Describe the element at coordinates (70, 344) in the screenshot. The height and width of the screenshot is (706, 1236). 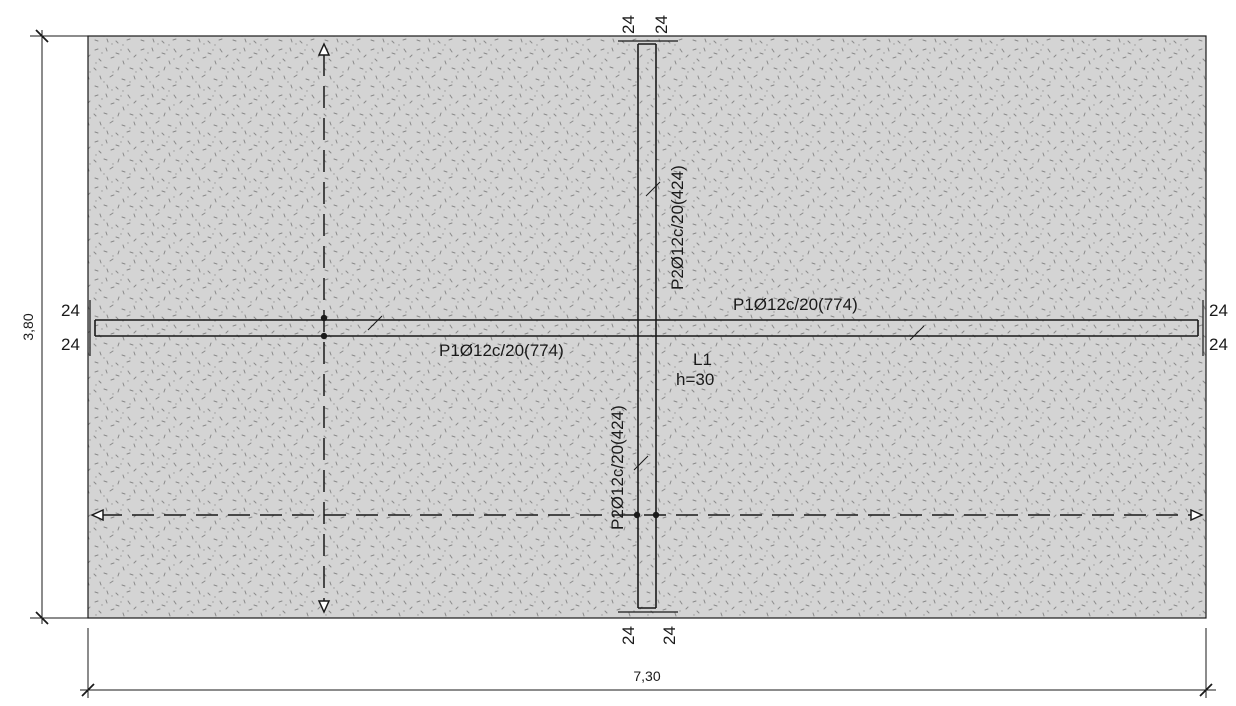
I see `hook-label-left-bottom: 24` at that location.